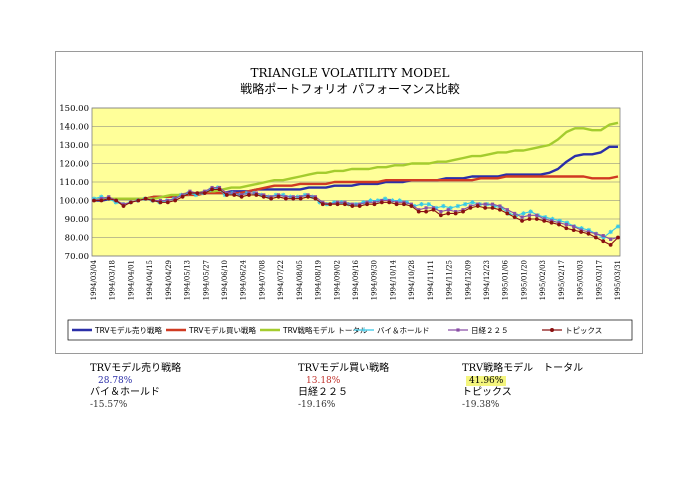 This screenshot has width=683, height=483. What do you see at coordinates (506, 279) in the screenshot?
I see `x-tick-label: 1995/01/06` at bounding box center [506, 279].